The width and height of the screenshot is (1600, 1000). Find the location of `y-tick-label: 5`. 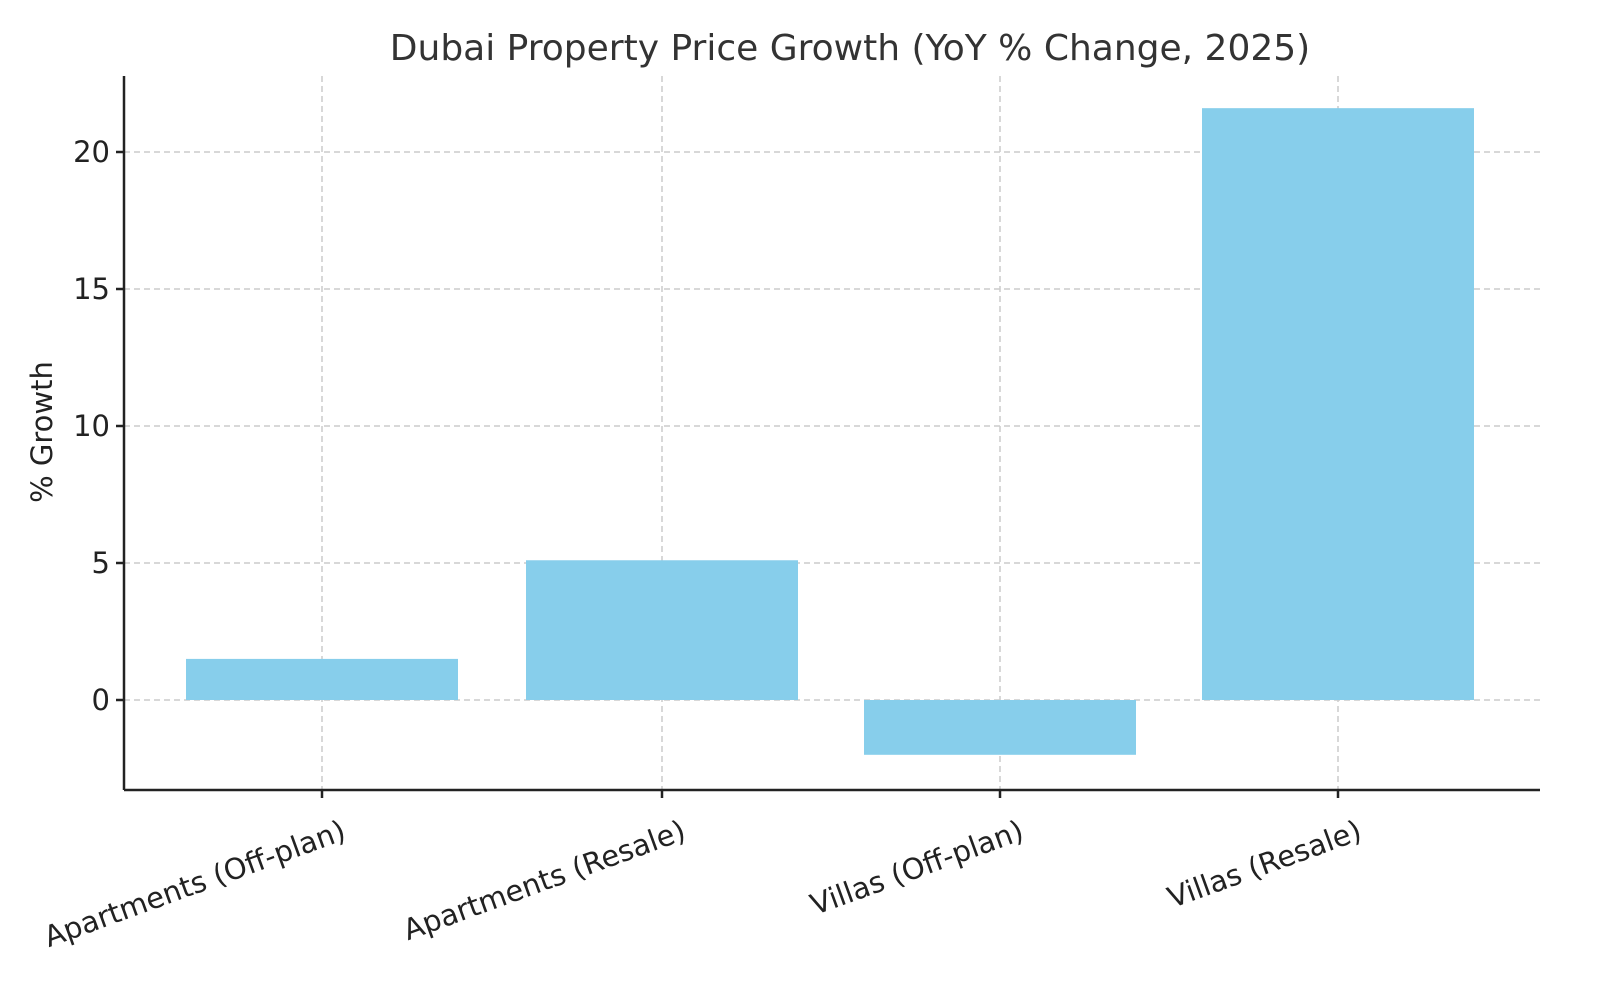

y-tick-label: 5 is located at coordinates (101, 563).